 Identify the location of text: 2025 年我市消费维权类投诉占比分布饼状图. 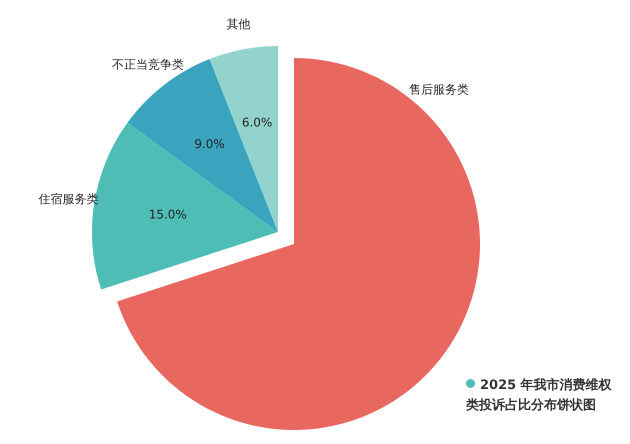
(539, 395).